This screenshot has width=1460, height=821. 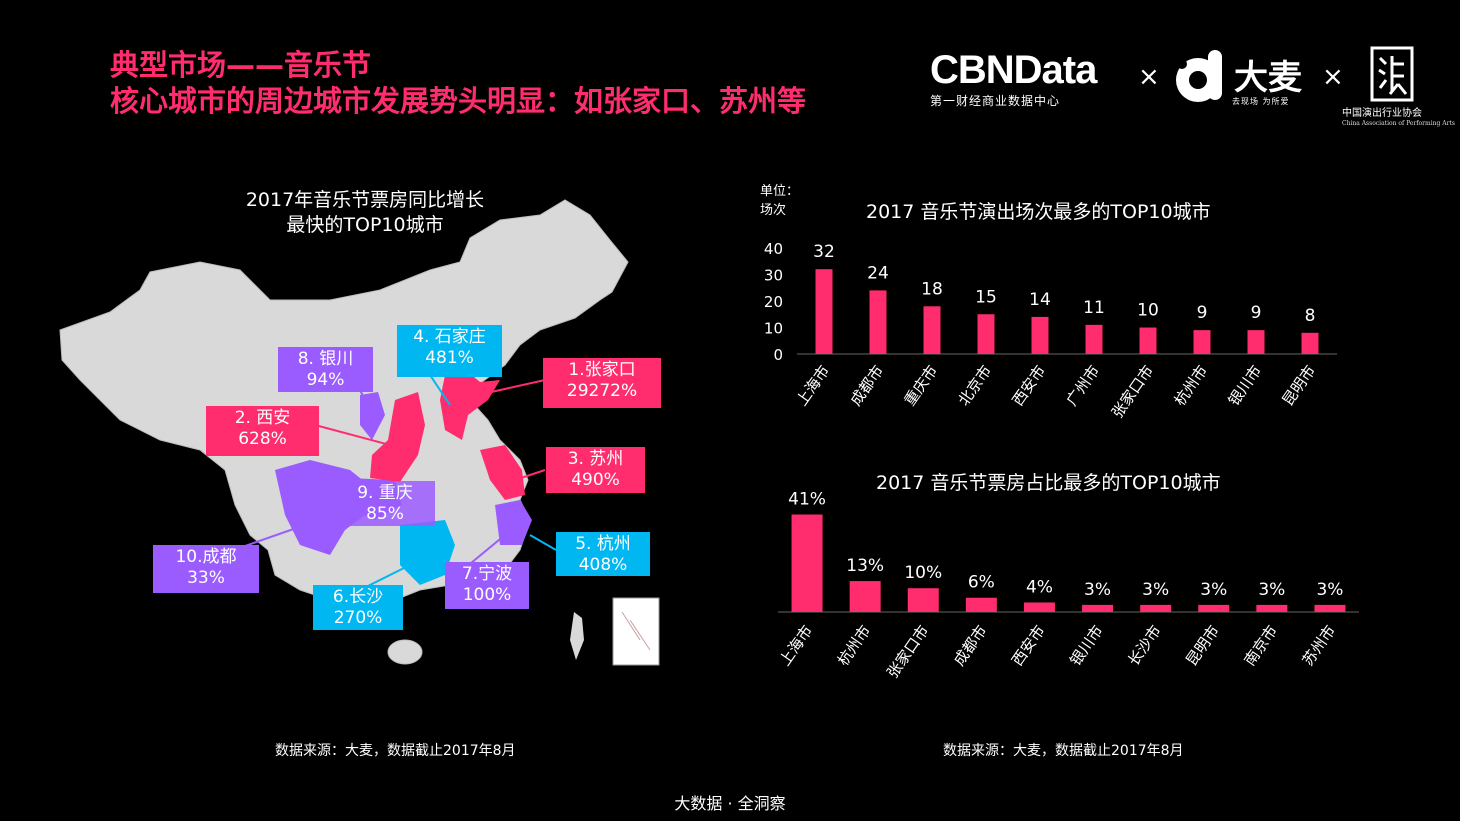 What do you see at coordinates (807, 500) in the screenshot?
I see `chart2-value-label: 41%` at bounding box center [807, 500].